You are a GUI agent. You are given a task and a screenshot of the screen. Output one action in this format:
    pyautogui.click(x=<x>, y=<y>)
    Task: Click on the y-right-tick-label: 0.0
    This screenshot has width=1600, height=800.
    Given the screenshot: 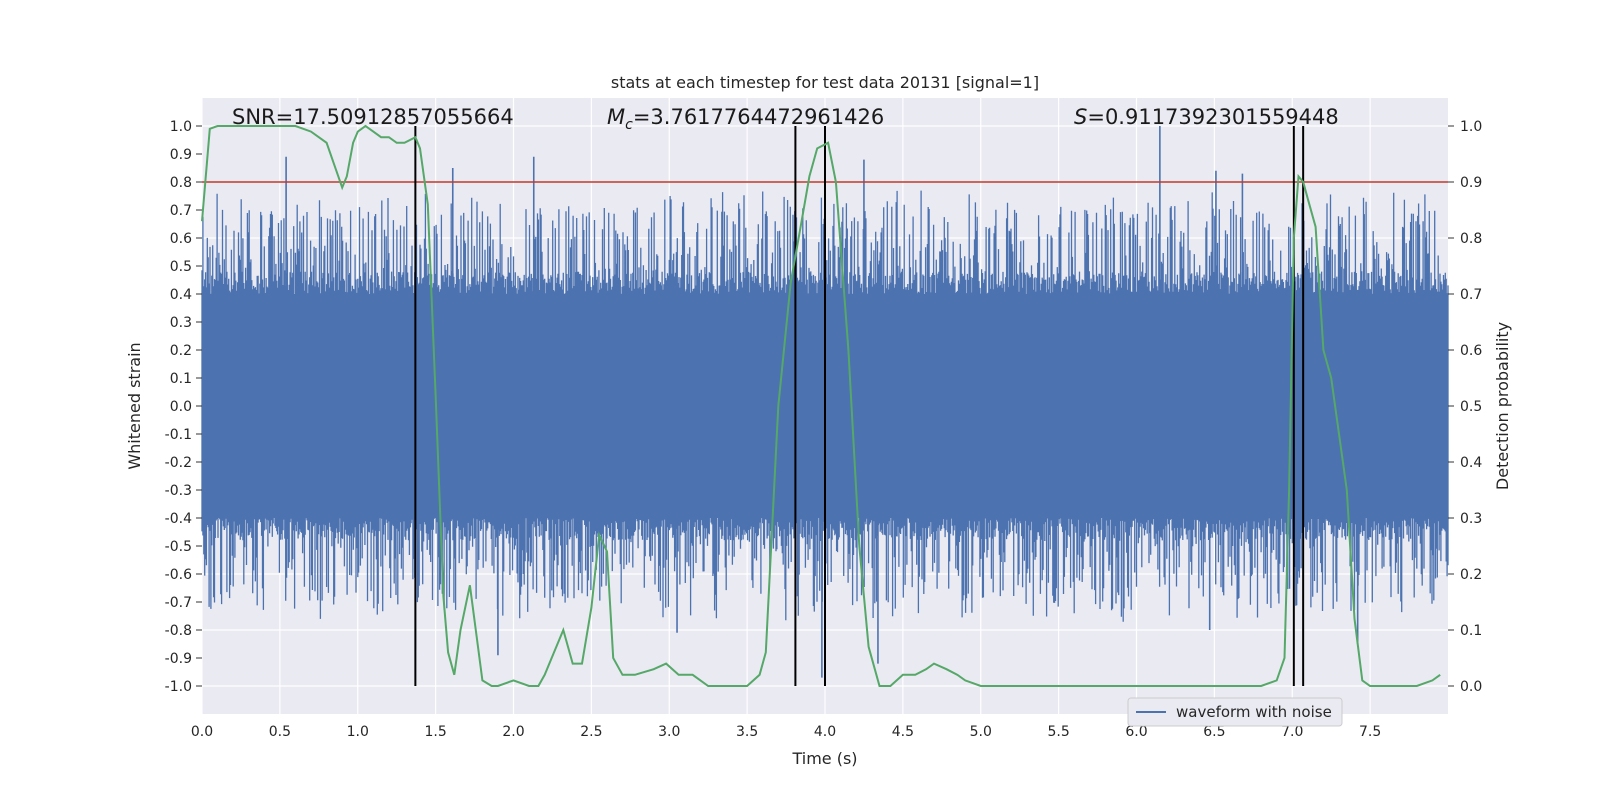 What is the action you would take?
    pyautogui.click(x=1471, y=687)
    